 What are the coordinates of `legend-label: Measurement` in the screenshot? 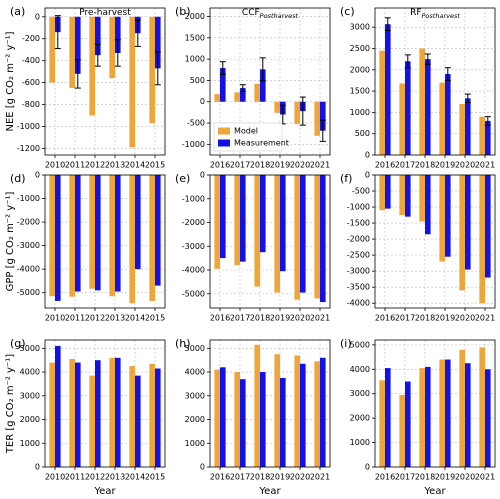 It's located at (261, 143).